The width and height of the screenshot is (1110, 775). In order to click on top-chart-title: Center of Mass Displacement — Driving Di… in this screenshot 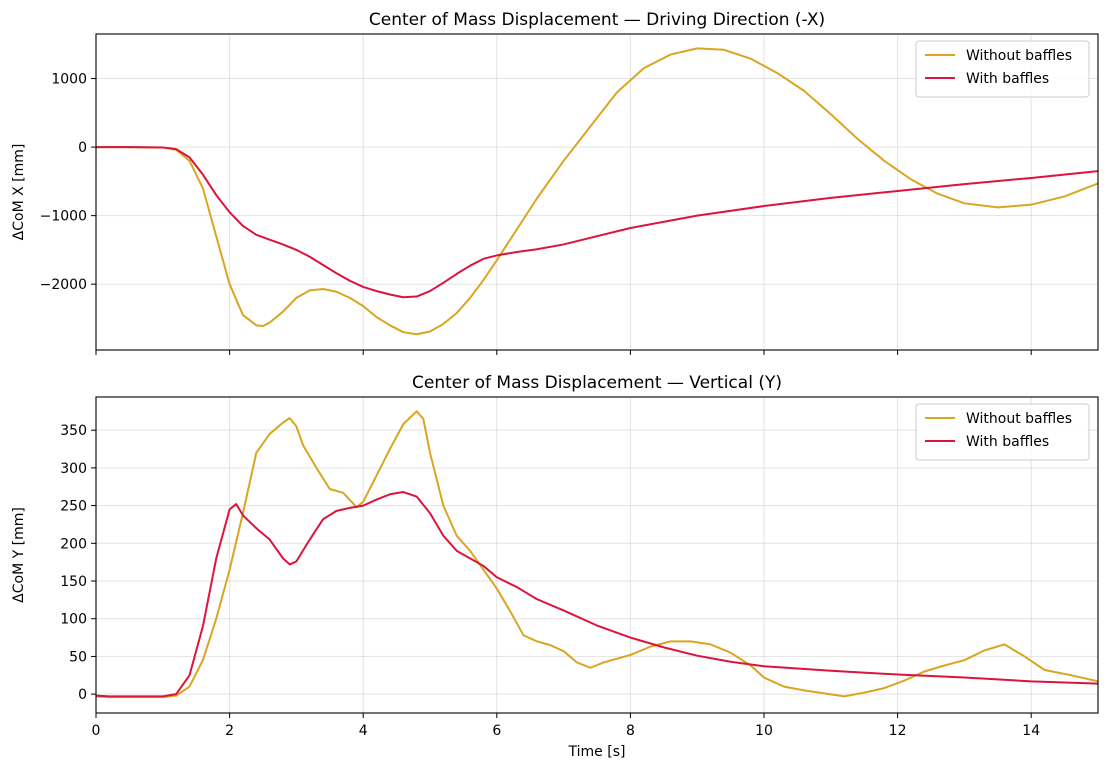, I will do `click(597, 20)`.